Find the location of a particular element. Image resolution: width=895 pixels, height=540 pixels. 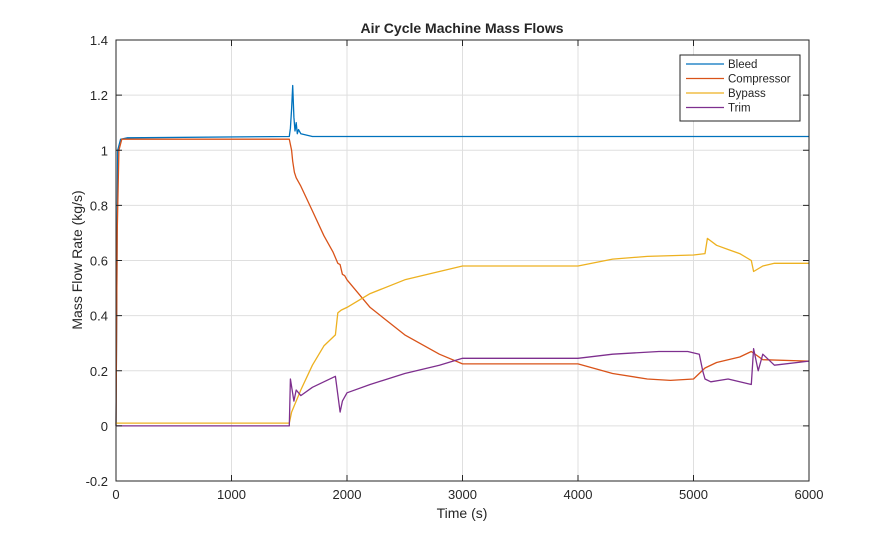

x-tick-label: 0 is located at coordinates (115, 494).